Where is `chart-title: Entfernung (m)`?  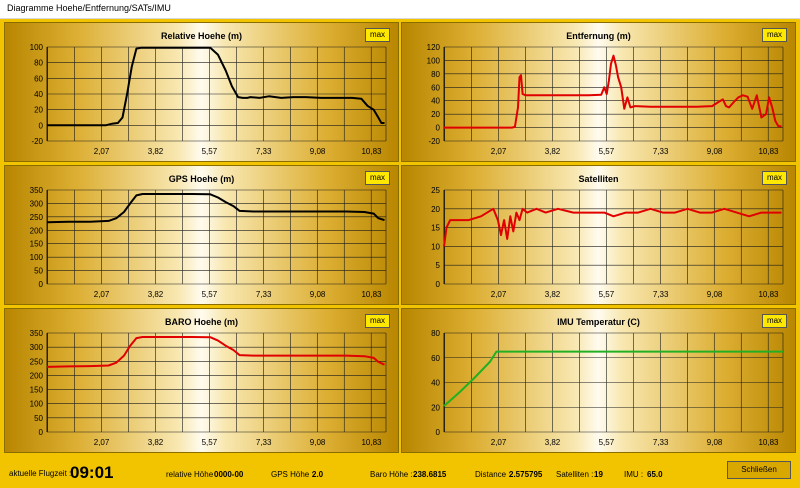
chart-title: Entfernung (m) is located at coordinates (598, 36).